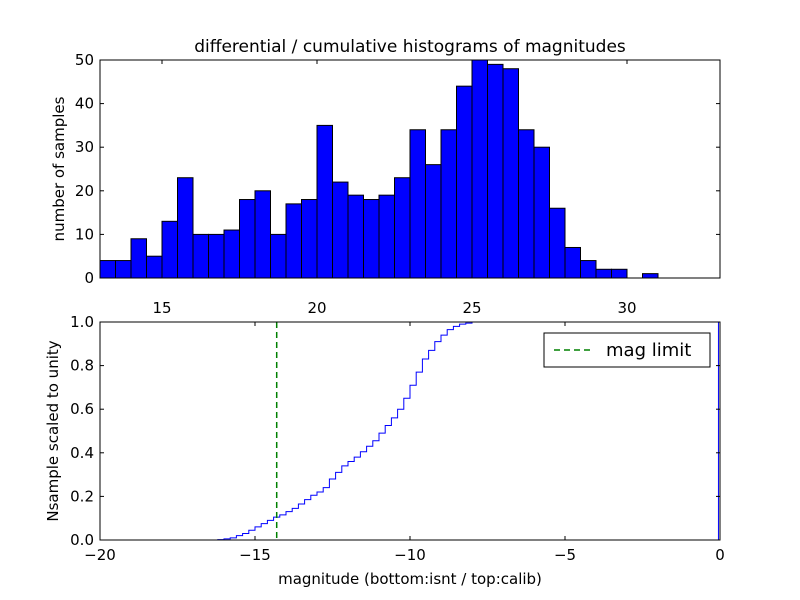 Image resolution: width=800 pixels, height=600 pixels. Describe the element at coordinates (84, 104) in the screenshot. I see `histogram-y-tick-label: 40` at that location.